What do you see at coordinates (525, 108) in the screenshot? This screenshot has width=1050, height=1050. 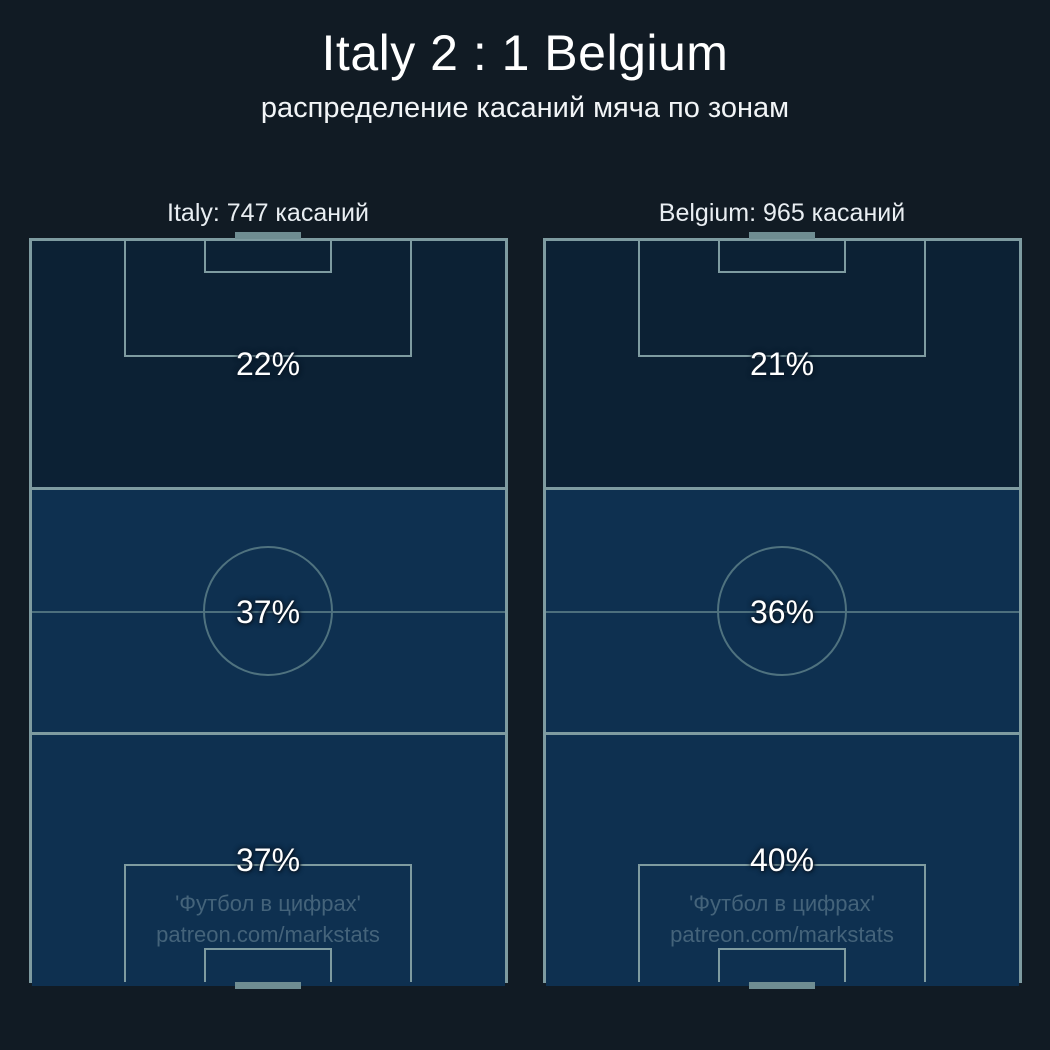 I see `page-subtitle: распределение касаний мяча по зонам` at bounding box center [525, 108].